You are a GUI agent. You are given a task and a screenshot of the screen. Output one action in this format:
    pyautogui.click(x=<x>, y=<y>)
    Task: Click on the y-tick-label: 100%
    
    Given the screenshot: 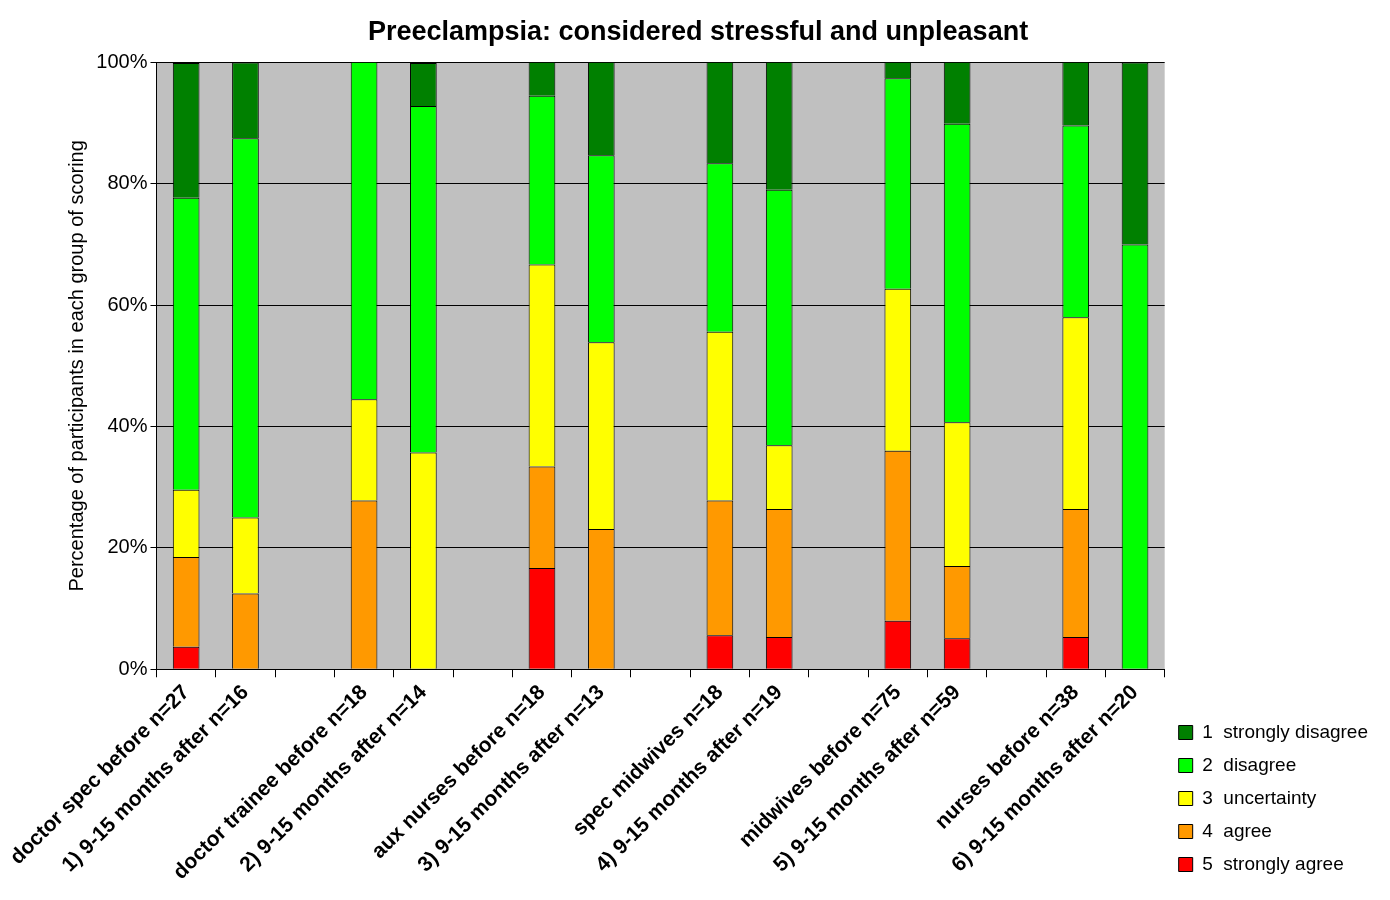 What is the action you would take?
    pyautogui.click(x=122, y=60)
    